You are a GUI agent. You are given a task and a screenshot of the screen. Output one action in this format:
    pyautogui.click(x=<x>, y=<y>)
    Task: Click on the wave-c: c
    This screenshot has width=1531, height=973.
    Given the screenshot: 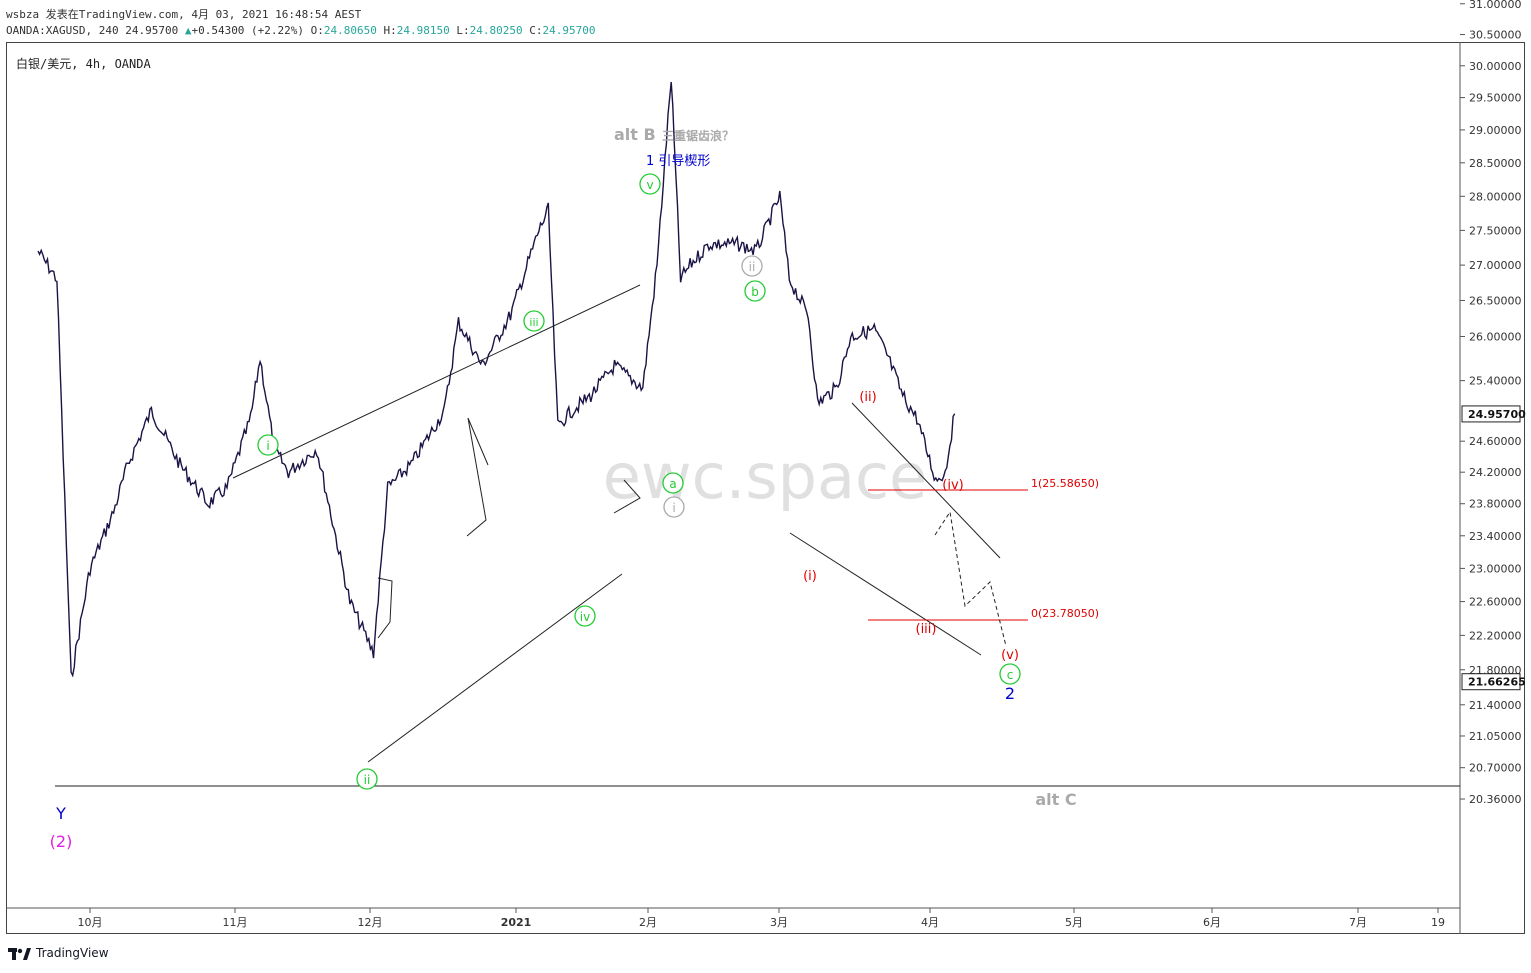 What is the action you would take?
    pyautogui.click(x=1010, y=674)
    